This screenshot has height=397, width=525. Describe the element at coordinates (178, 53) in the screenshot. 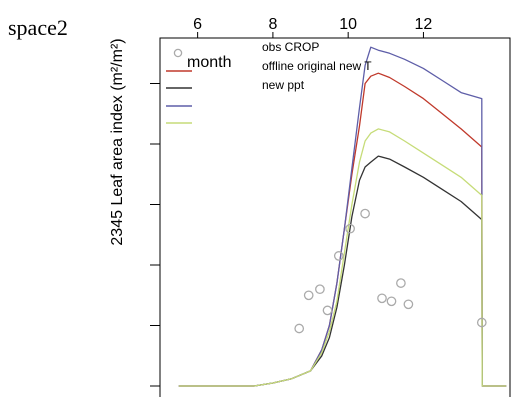

I see `legend-point-marker` at that location.